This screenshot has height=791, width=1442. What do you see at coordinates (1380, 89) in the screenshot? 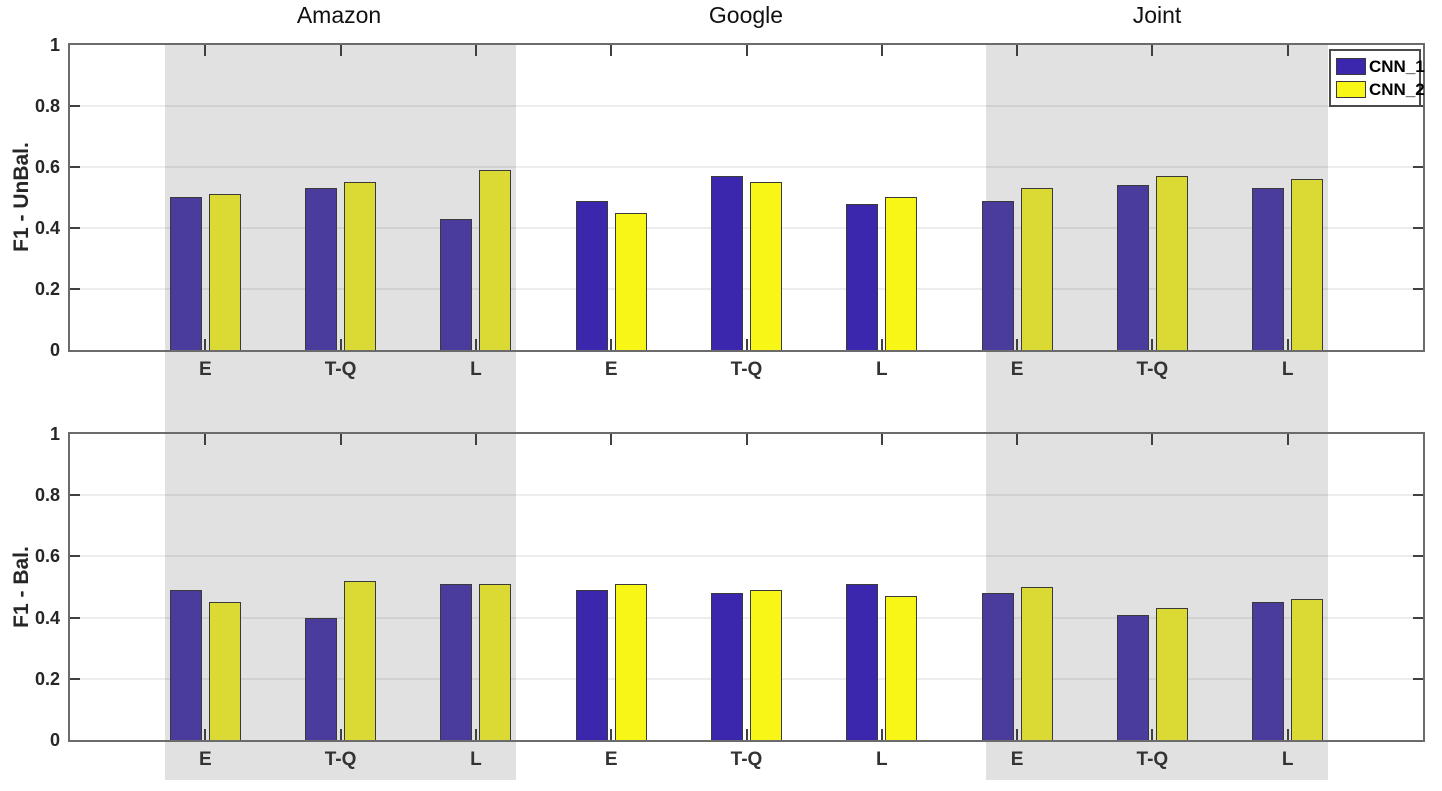
I see `legend-entry-cnn2: CNN_2` at bounding box center [1380, 89].